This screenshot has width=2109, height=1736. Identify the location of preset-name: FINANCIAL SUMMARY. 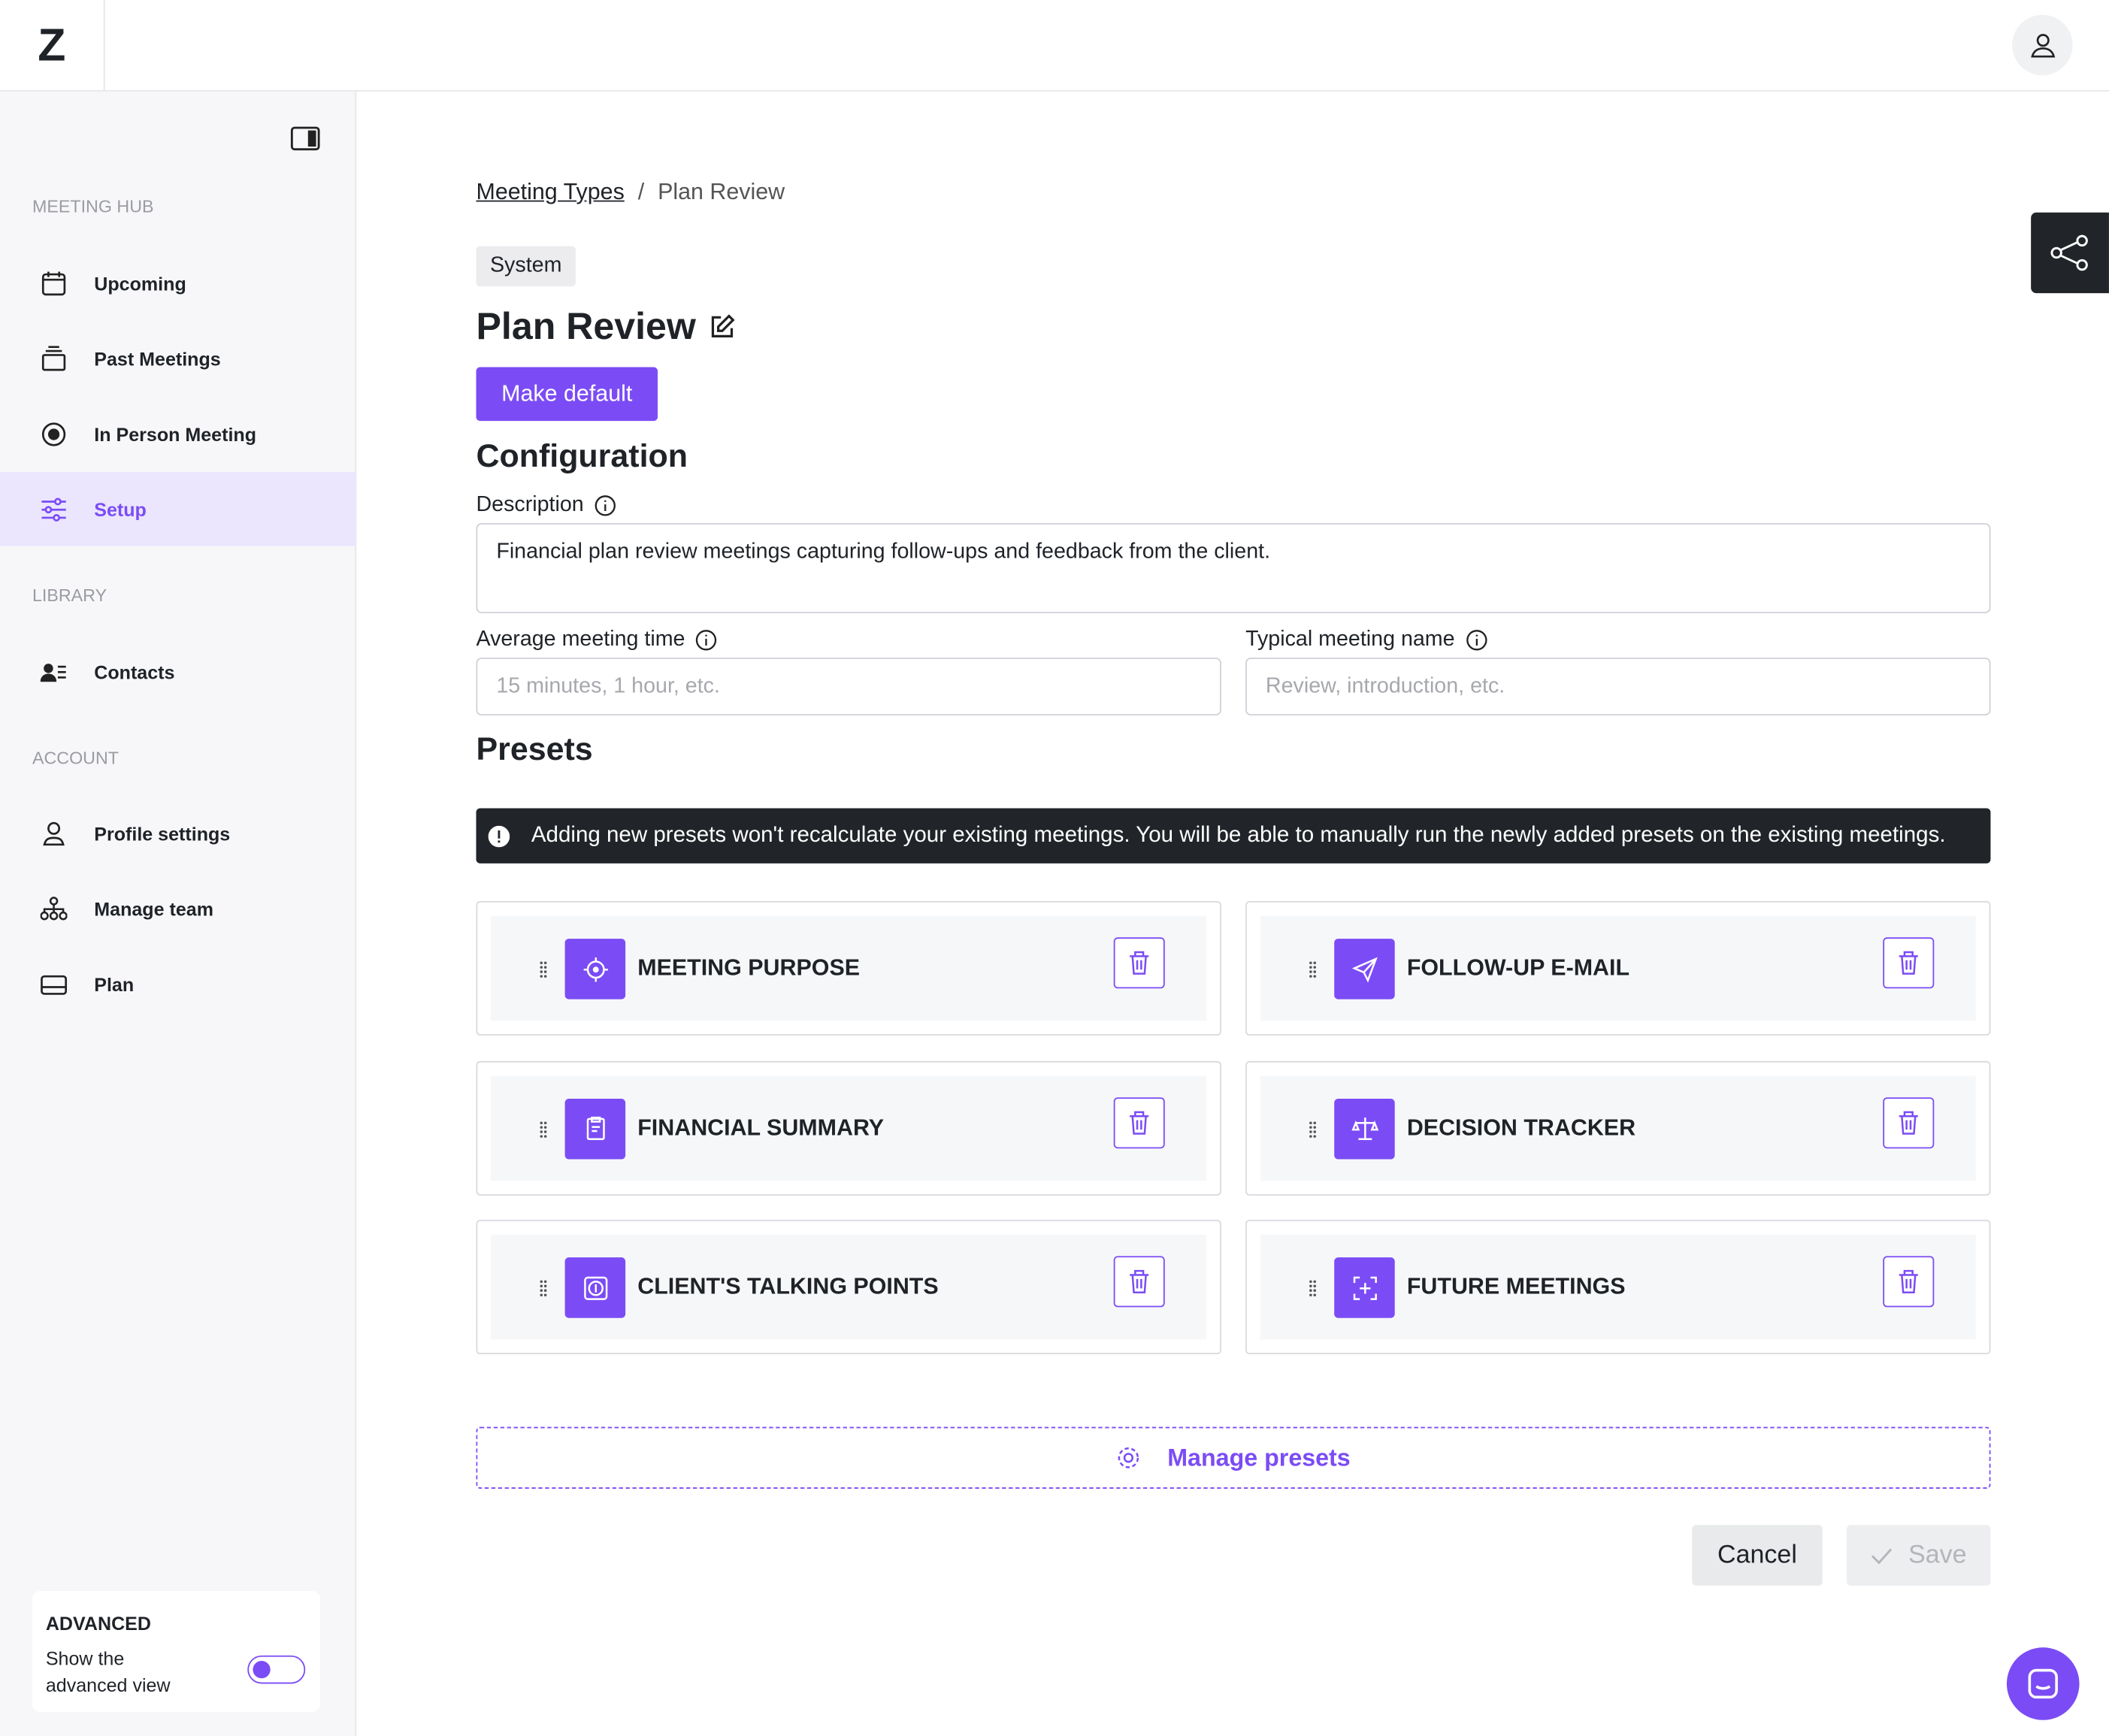
(761, 1127).